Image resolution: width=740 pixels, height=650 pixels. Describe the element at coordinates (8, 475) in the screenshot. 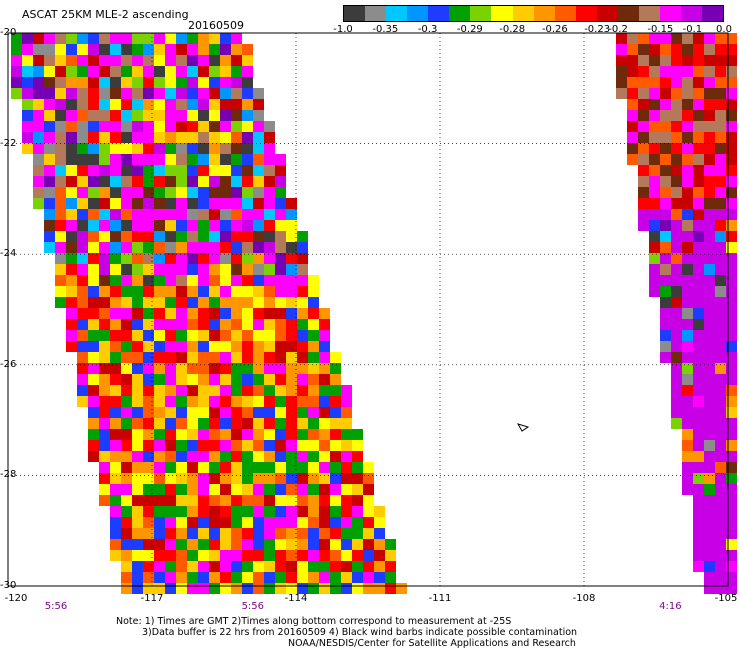

I see `lat-tick-label: -28` at that location.